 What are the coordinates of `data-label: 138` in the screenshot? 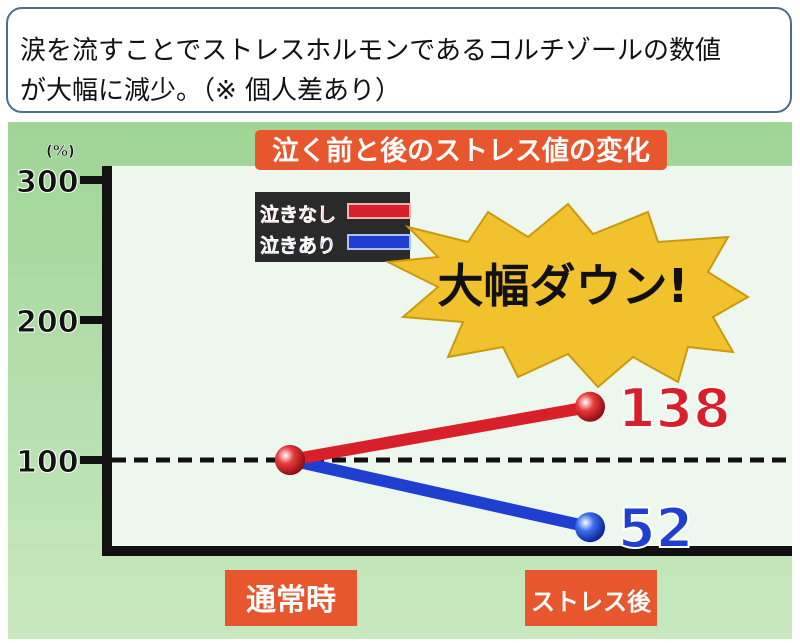 It's located at (674, 408).